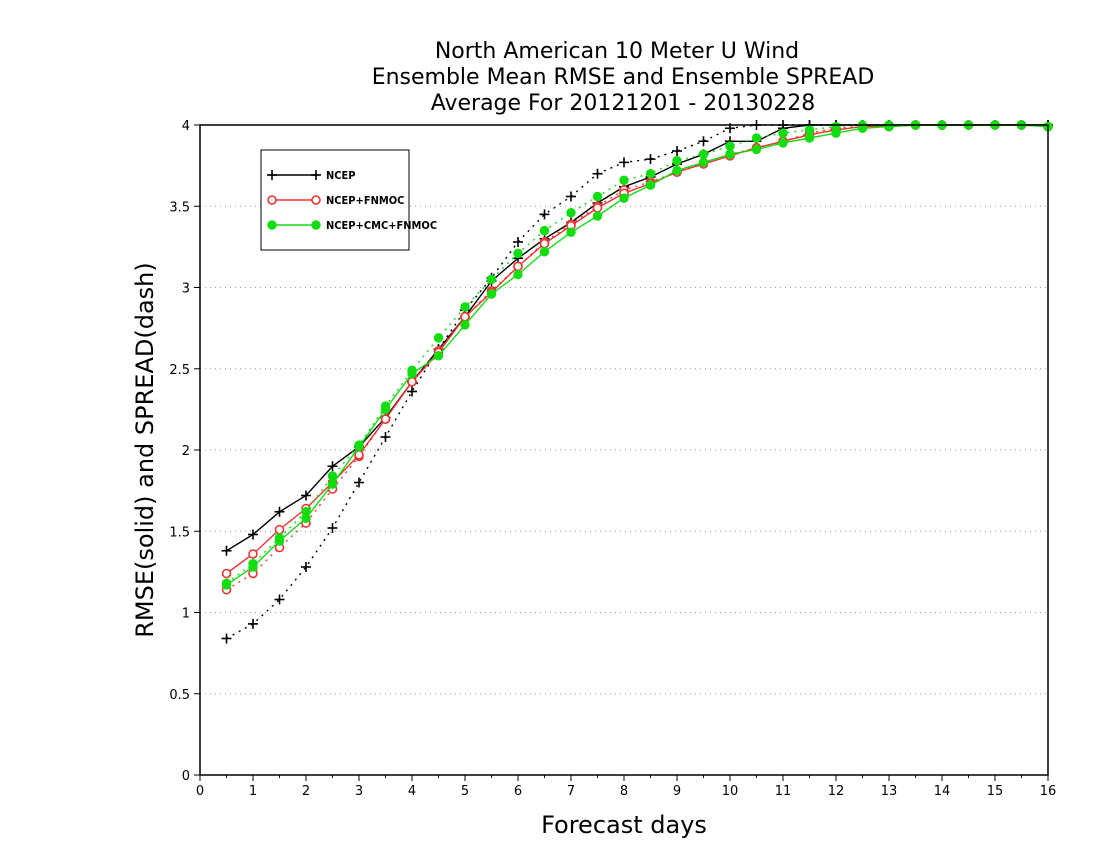 The image size is (1100, 850). What do you see at coordinates (186, 289) in the screenshot?
I see `y-tick-label: 3` at bounding box center [186, 289].